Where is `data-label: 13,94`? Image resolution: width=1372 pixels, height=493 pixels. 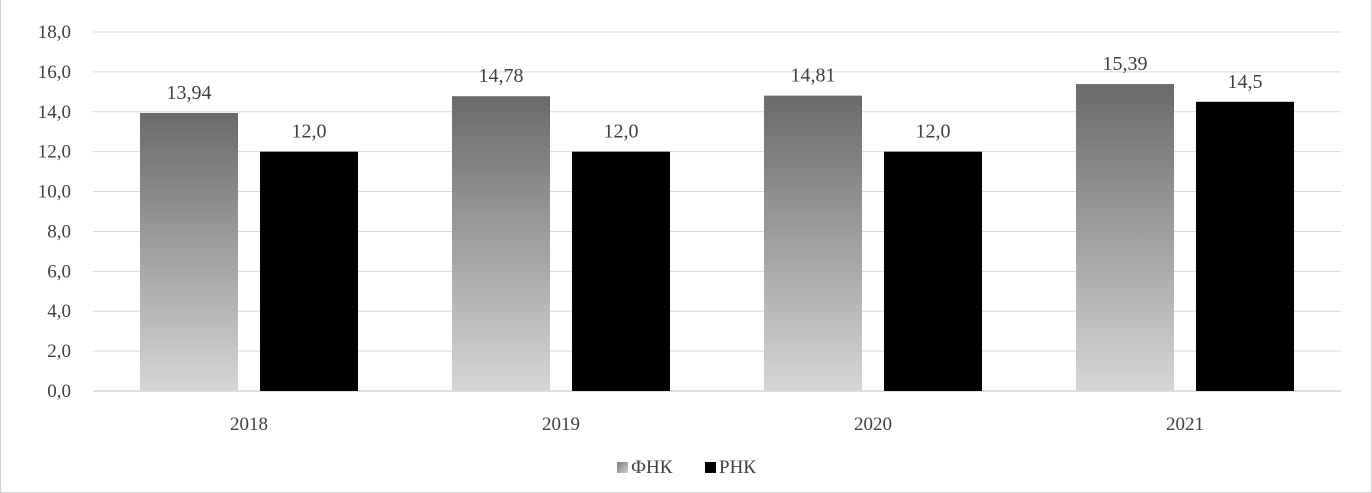
data-label: 13,94 is located at coordinates (189, 93).